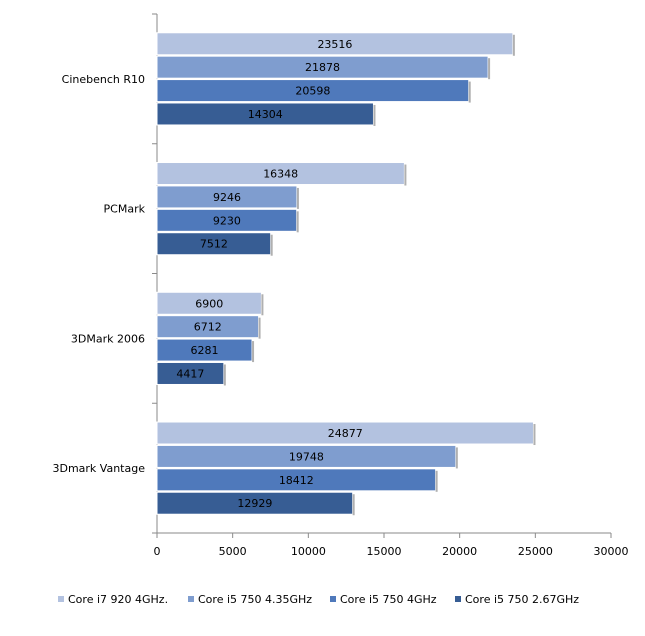 This screenshot has width=645, height=636. What do you see at coordinates (254, 503) in the screenshot?
I see `data-label-3dmark-vantage-core-i5-750-2-67ghz: 12929` at bounding box center [254, 503].